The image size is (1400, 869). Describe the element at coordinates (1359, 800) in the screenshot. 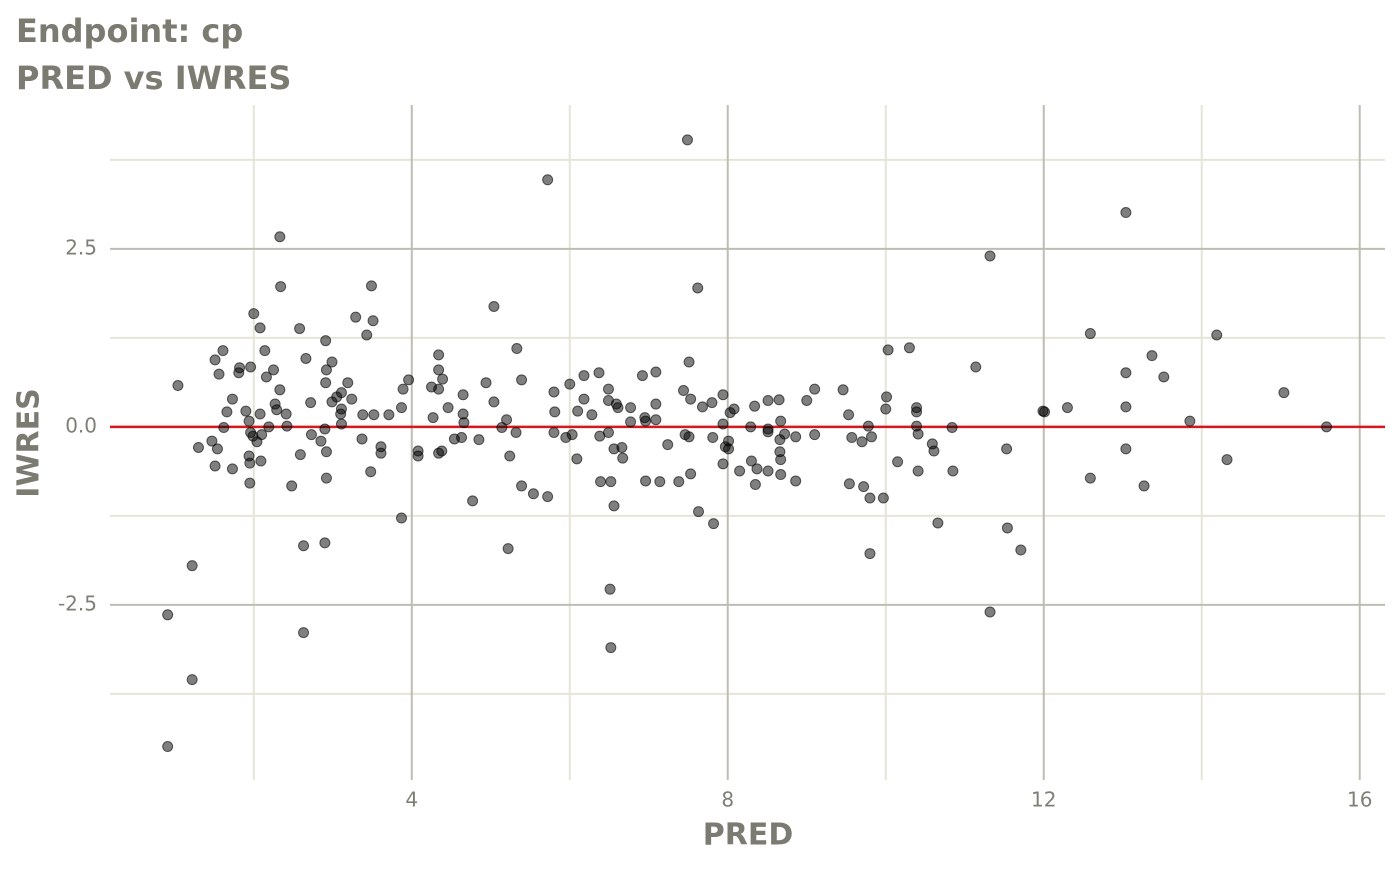

I see `x-tick-label: 16` at that location.